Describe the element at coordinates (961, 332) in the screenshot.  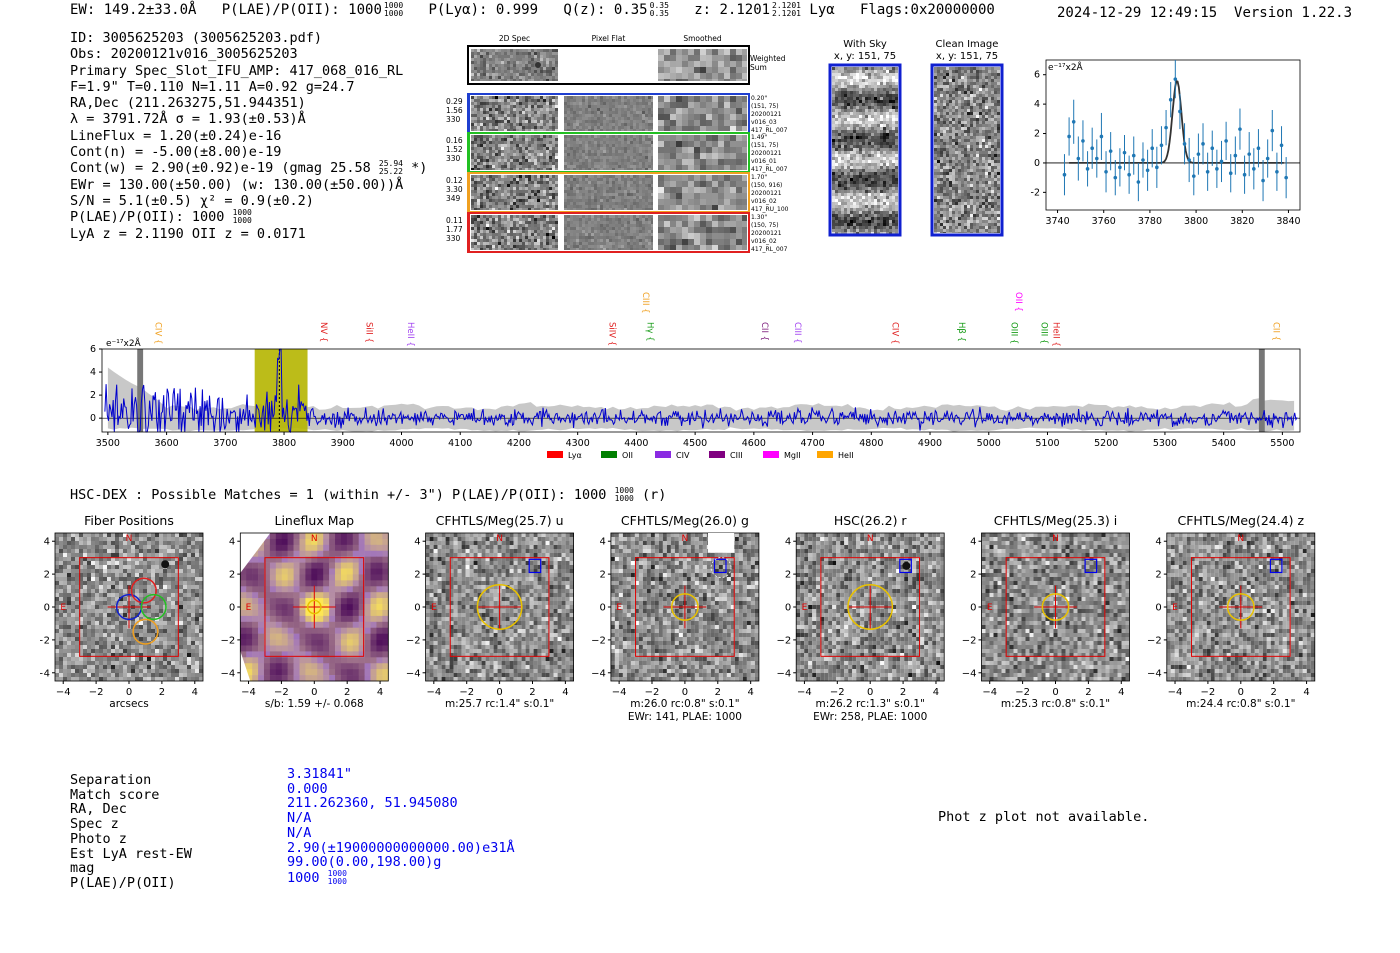
I see `full-line-label-10: Hβ {` at that location.